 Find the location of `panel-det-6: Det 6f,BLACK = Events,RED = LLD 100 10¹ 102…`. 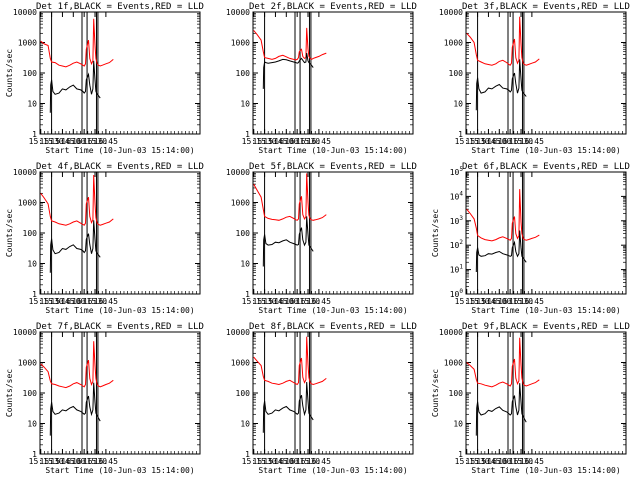

panel-det-6: Det 6f,BLACK = Events,RED = LLD 100 10¹ 102… is located at coordinates (530, 238).